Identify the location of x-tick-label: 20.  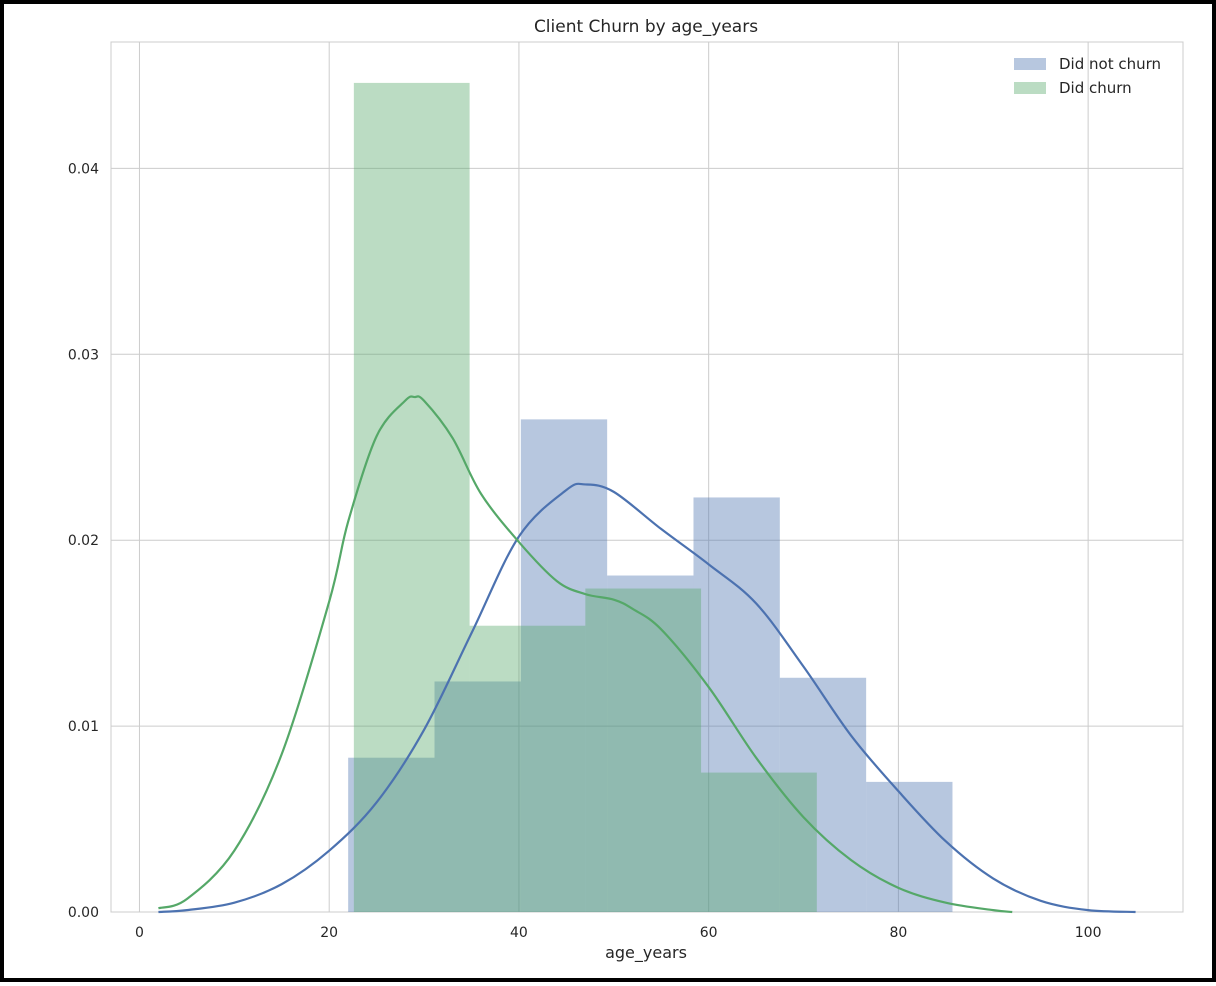
(329, 933).